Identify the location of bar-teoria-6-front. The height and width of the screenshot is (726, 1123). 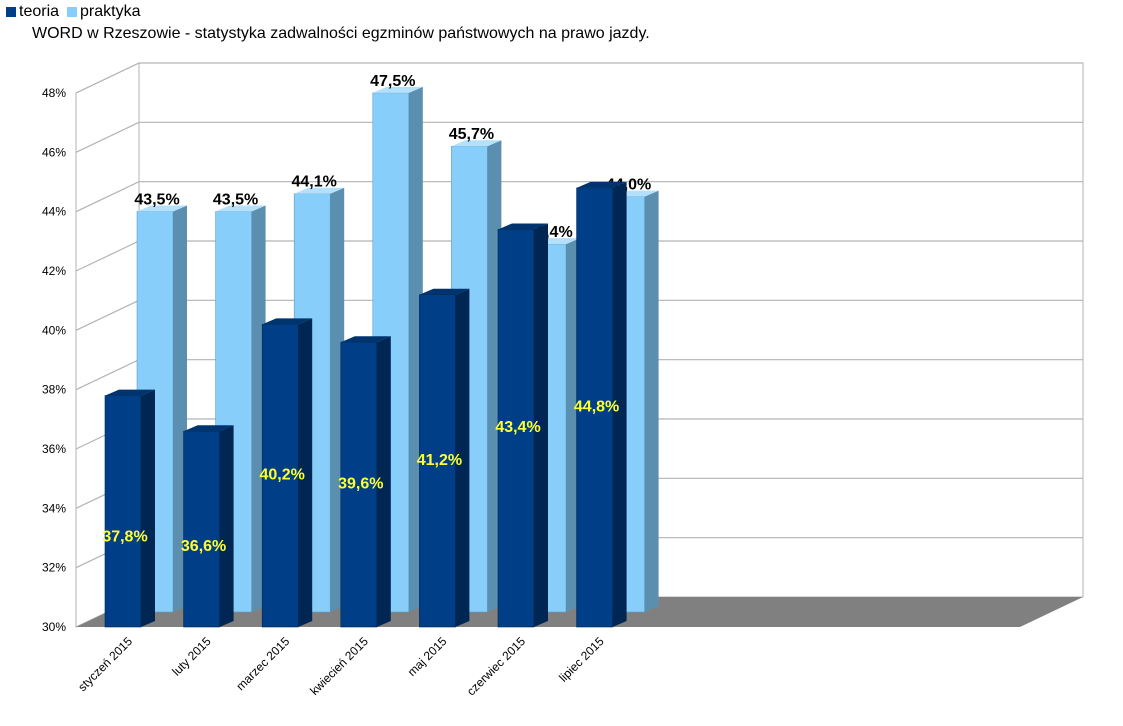
(594, 407).